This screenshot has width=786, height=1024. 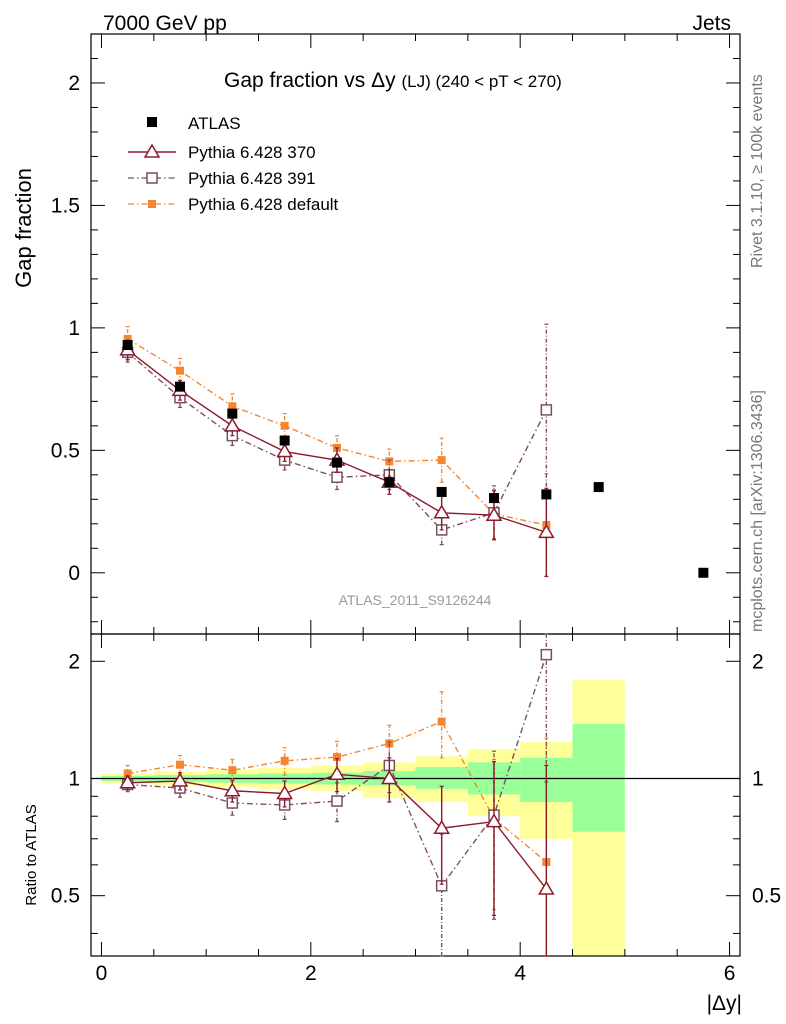 I want to click on main-line-pydef, so click(x=337, y=432).